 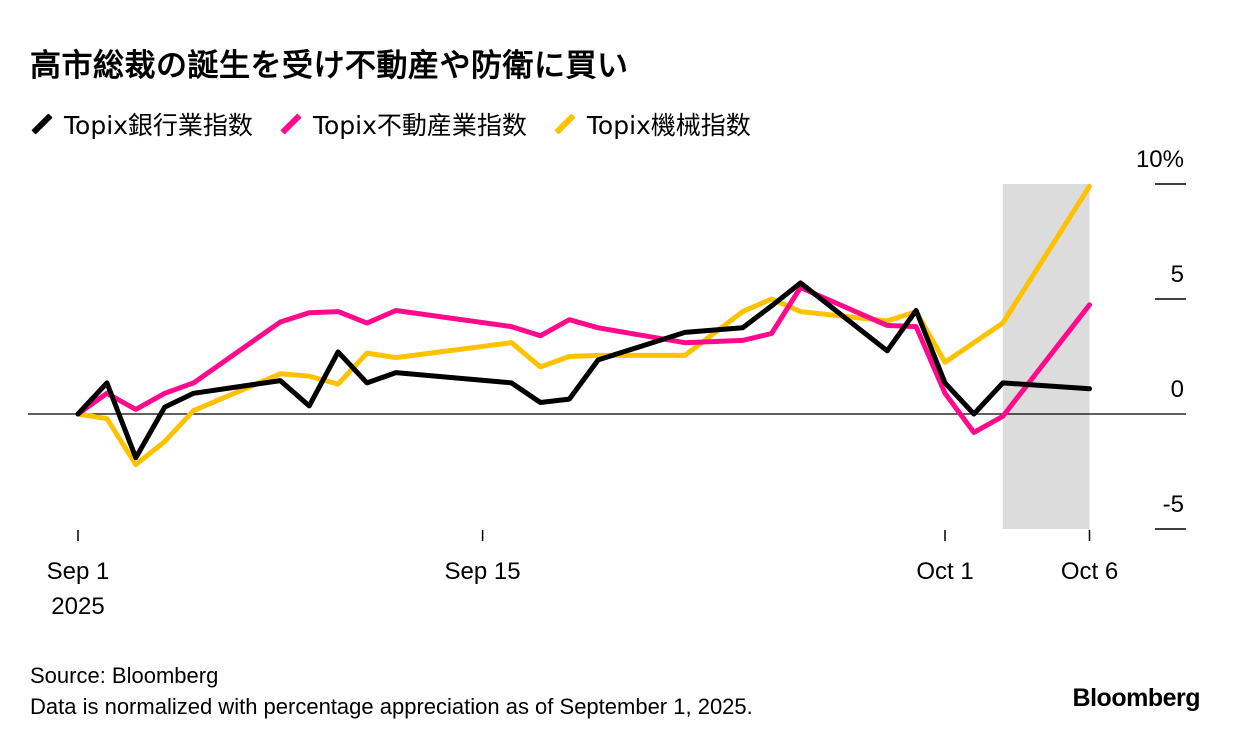 I want to click on legend-label-realestate: Topix不動産業指数, so click(x=419, y=125).